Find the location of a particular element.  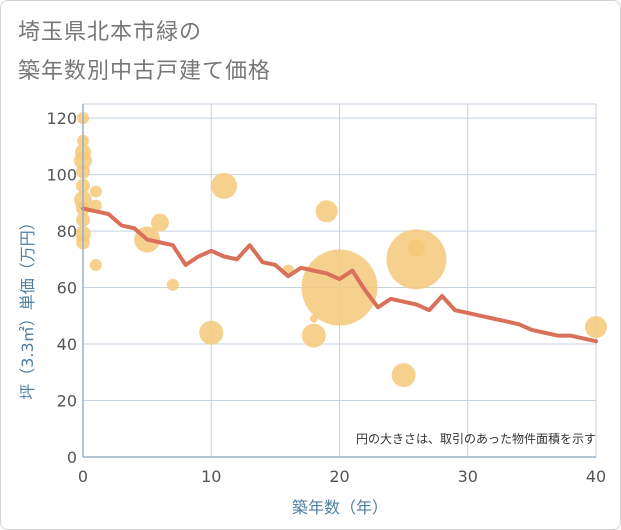

y-tick-label: 0 is located at coordinates (72, 457).